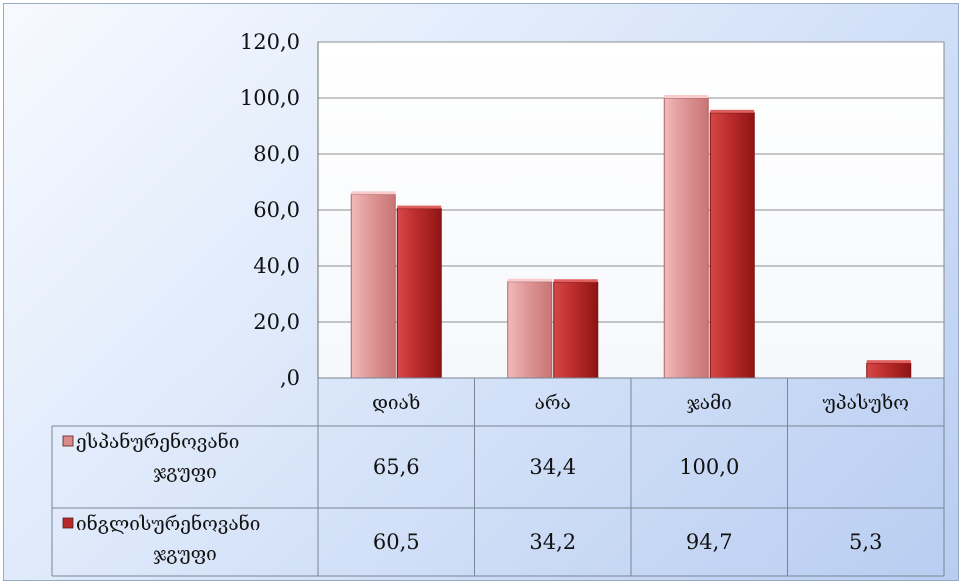  Describe the element at coordinates (552, 542) in the screenshot. I see `data-label: 34,2` at that location.